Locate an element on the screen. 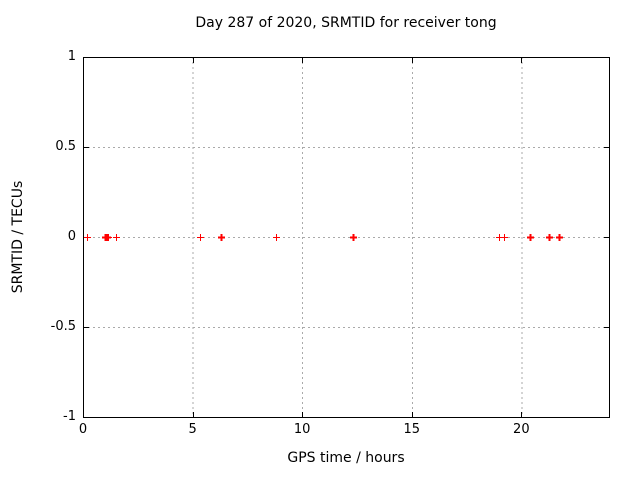 This screenshot has width=640, height=480. x-tick-label: 10 is located at coordinates (302, 429).